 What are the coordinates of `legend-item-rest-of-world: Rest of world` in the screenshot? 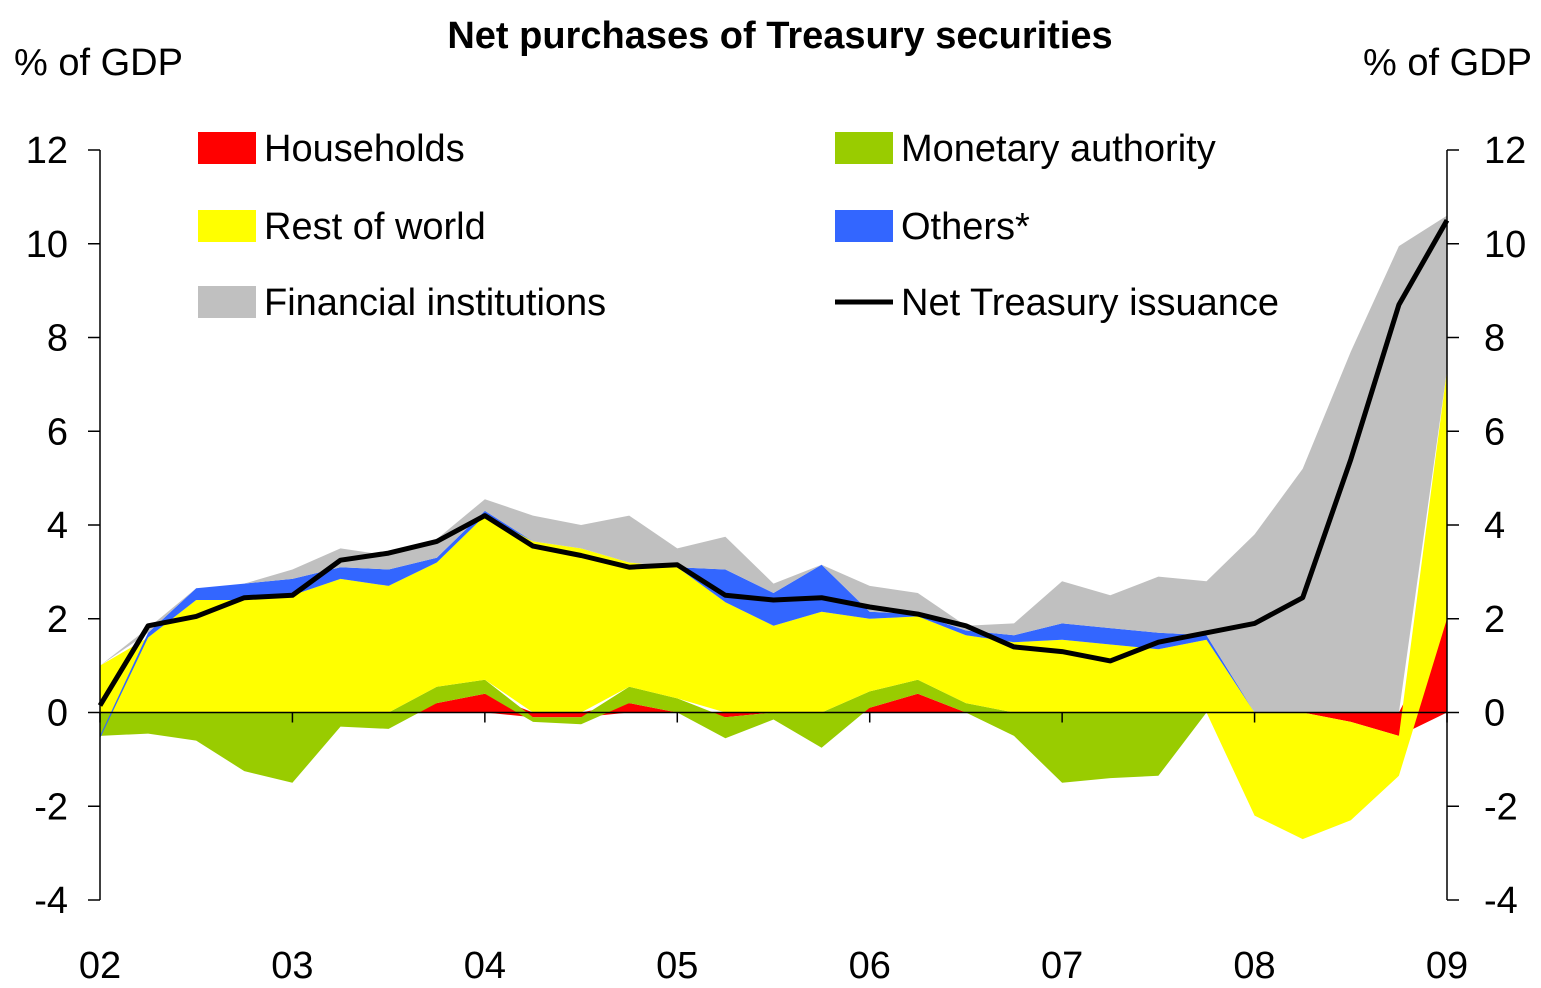 It's located at (342, 227).